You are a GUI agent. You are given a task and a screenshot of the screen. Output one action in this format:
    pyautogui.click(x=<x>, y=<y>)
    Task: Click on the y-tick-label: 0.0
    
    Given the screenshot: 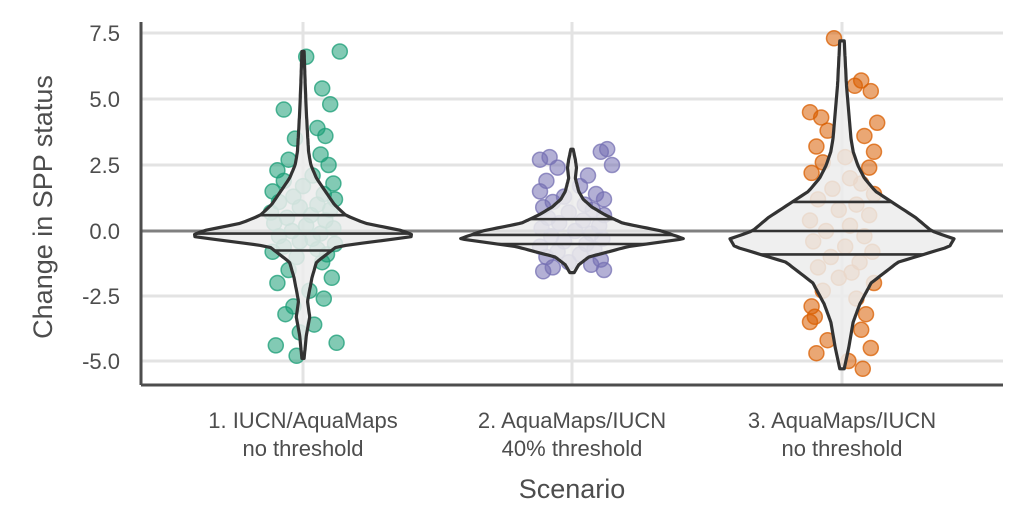 What is the action you would take?
    pyautogui.click(x=104, y=231)
    